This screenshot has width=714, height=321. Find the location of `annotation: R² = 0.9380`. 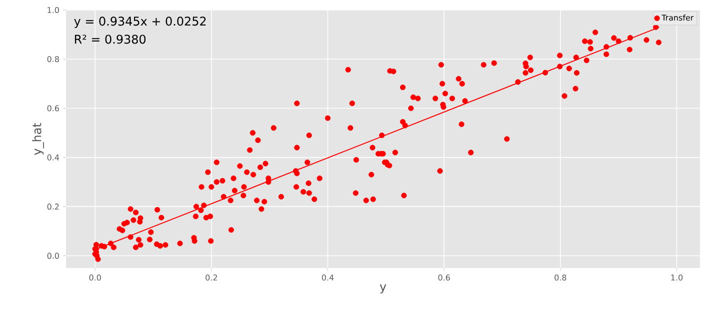

annotation: R² = 0.9380 is located at coordinates (110, 39).